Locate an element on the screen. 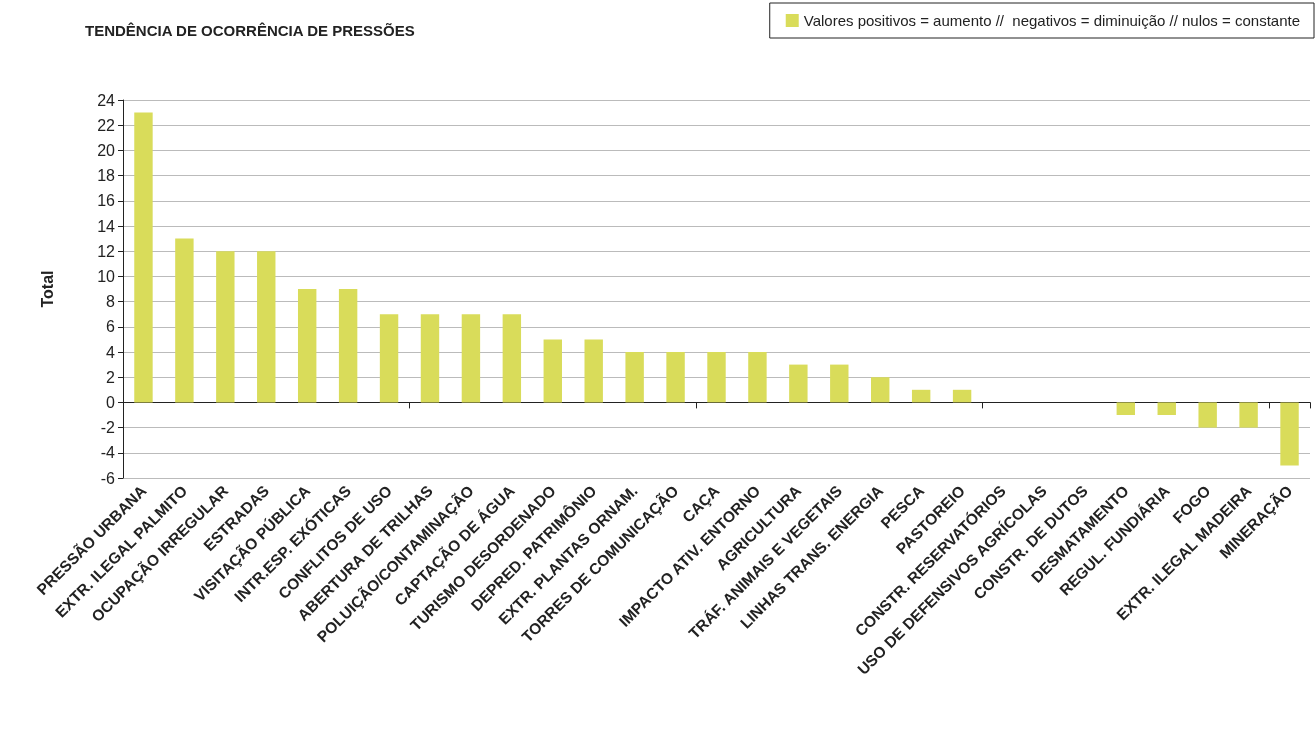 The image size is (1316, 754). legend-label: Valores positivos = aumento // negativos = diminuição // nulos = constante is located at coordinates (1052, 20).